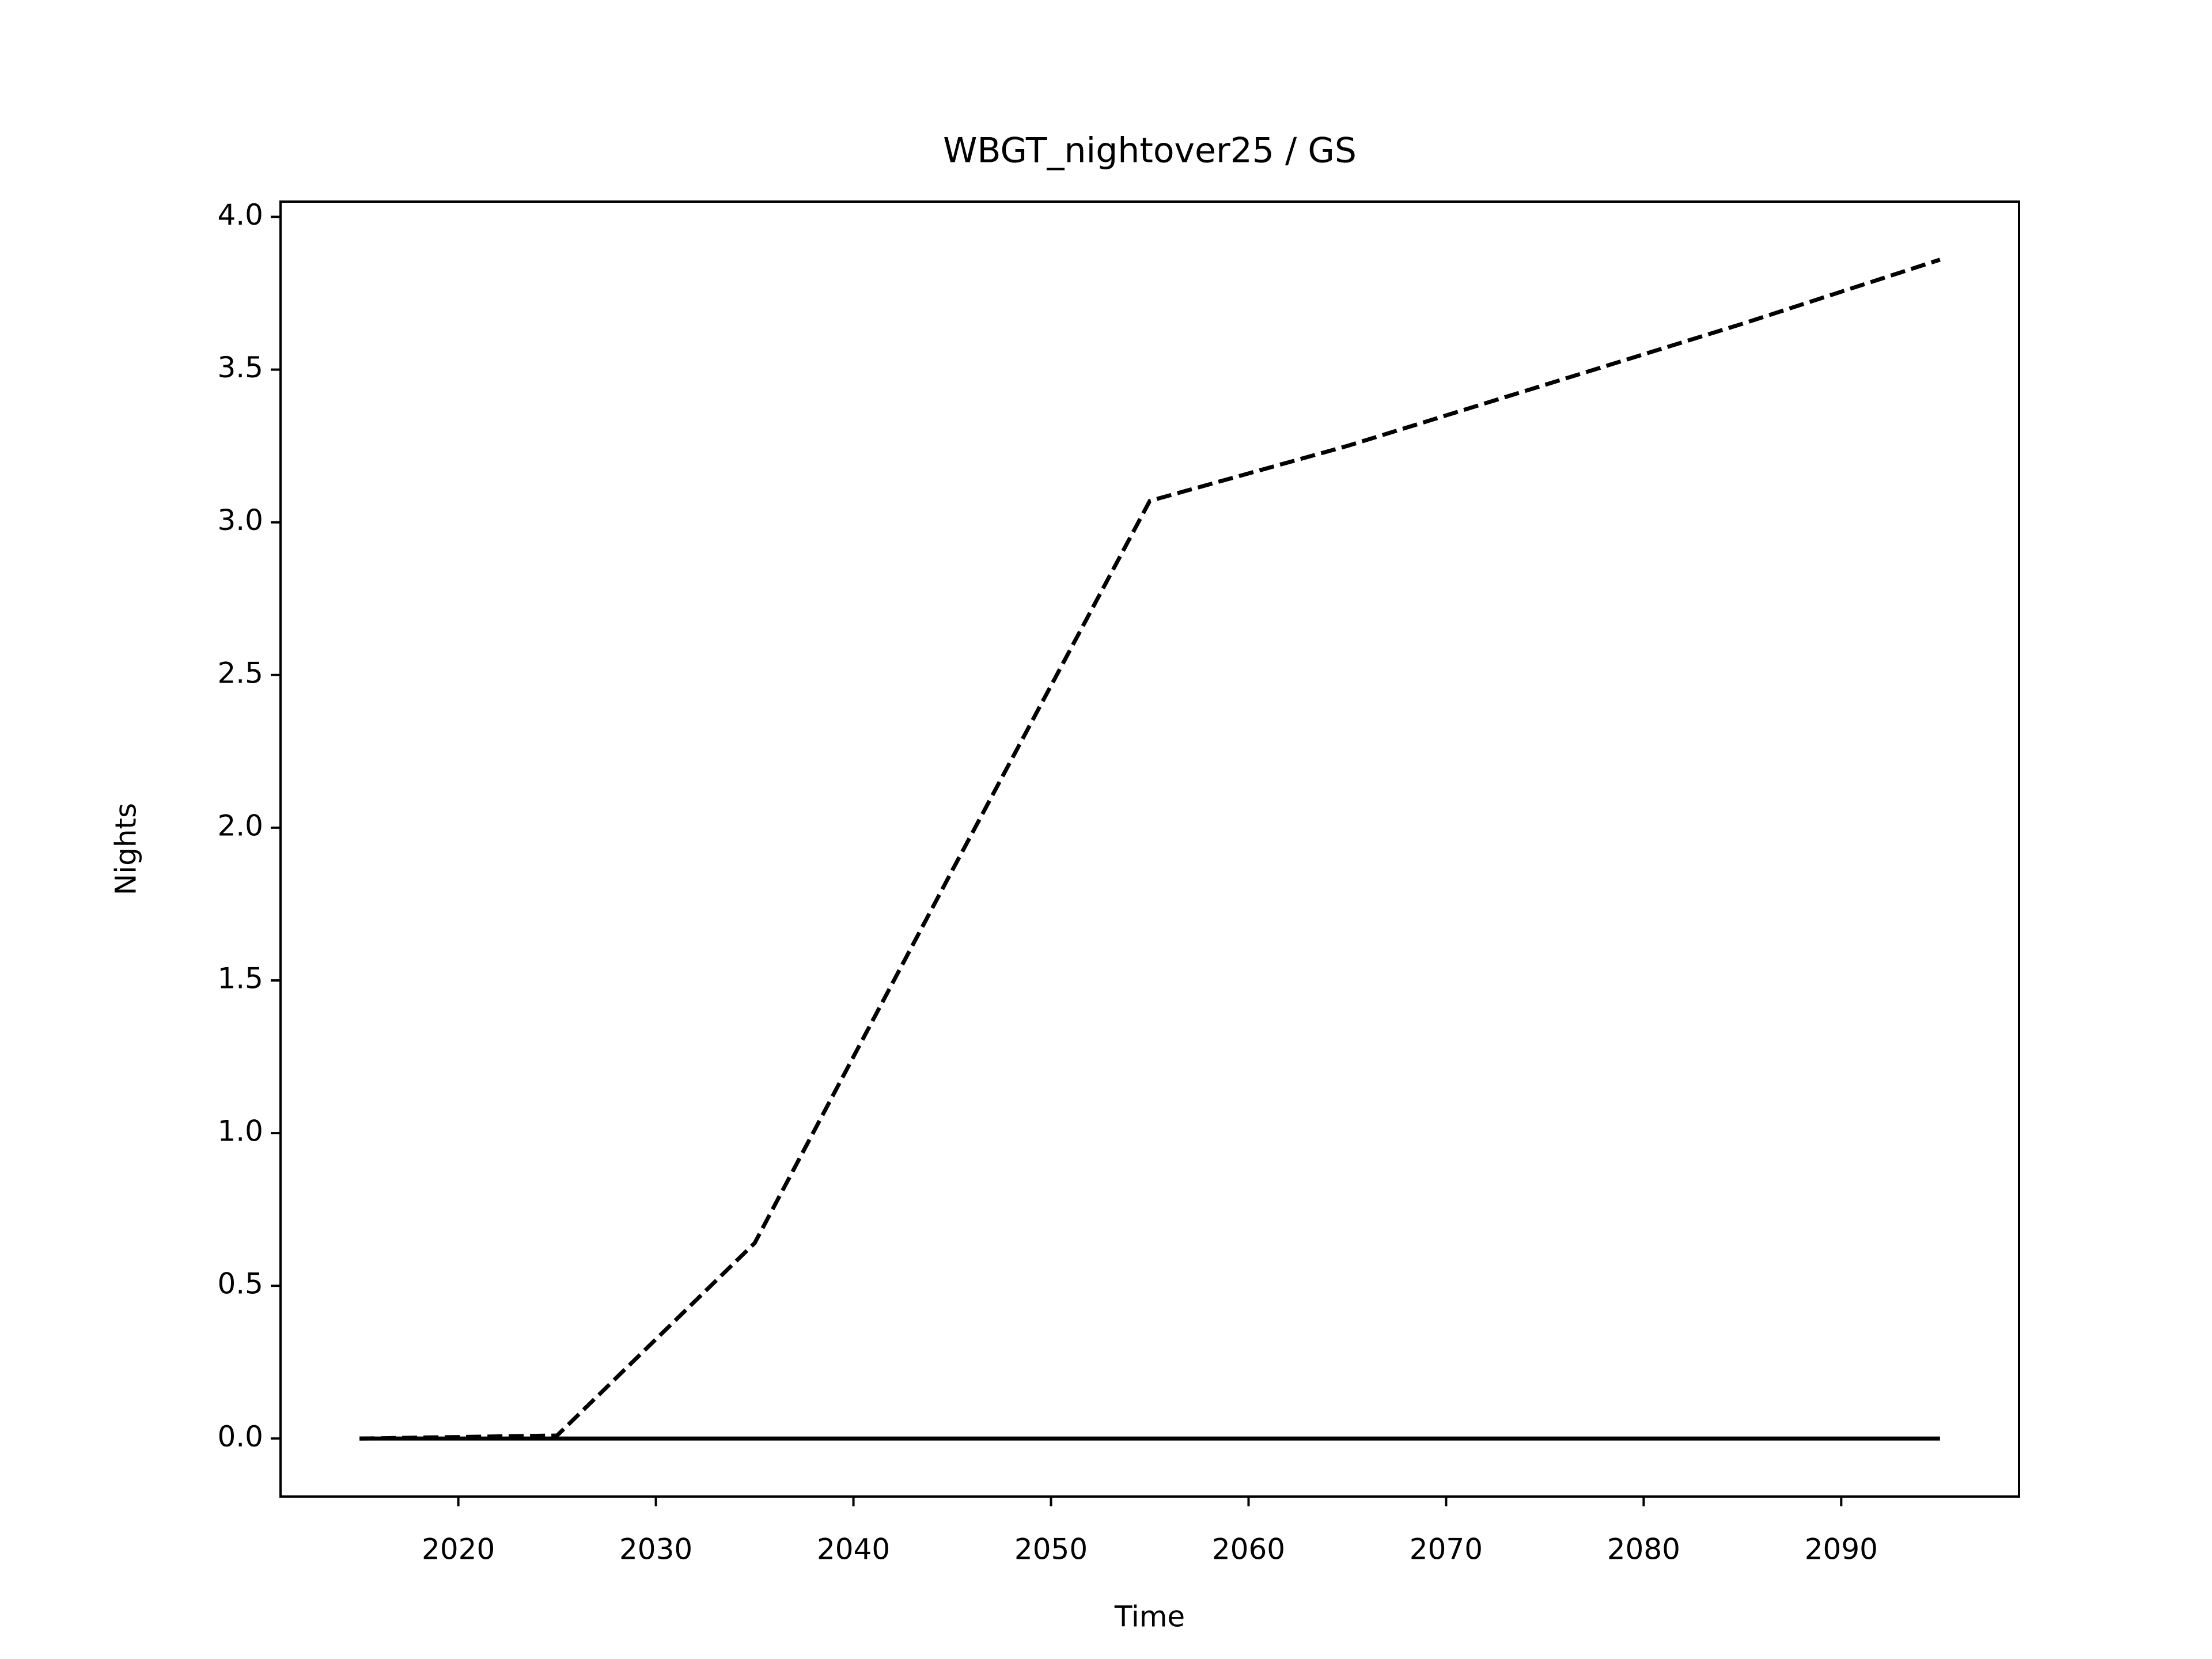  I want to click on y-tick-label: 0.5, so click(240, 1284).